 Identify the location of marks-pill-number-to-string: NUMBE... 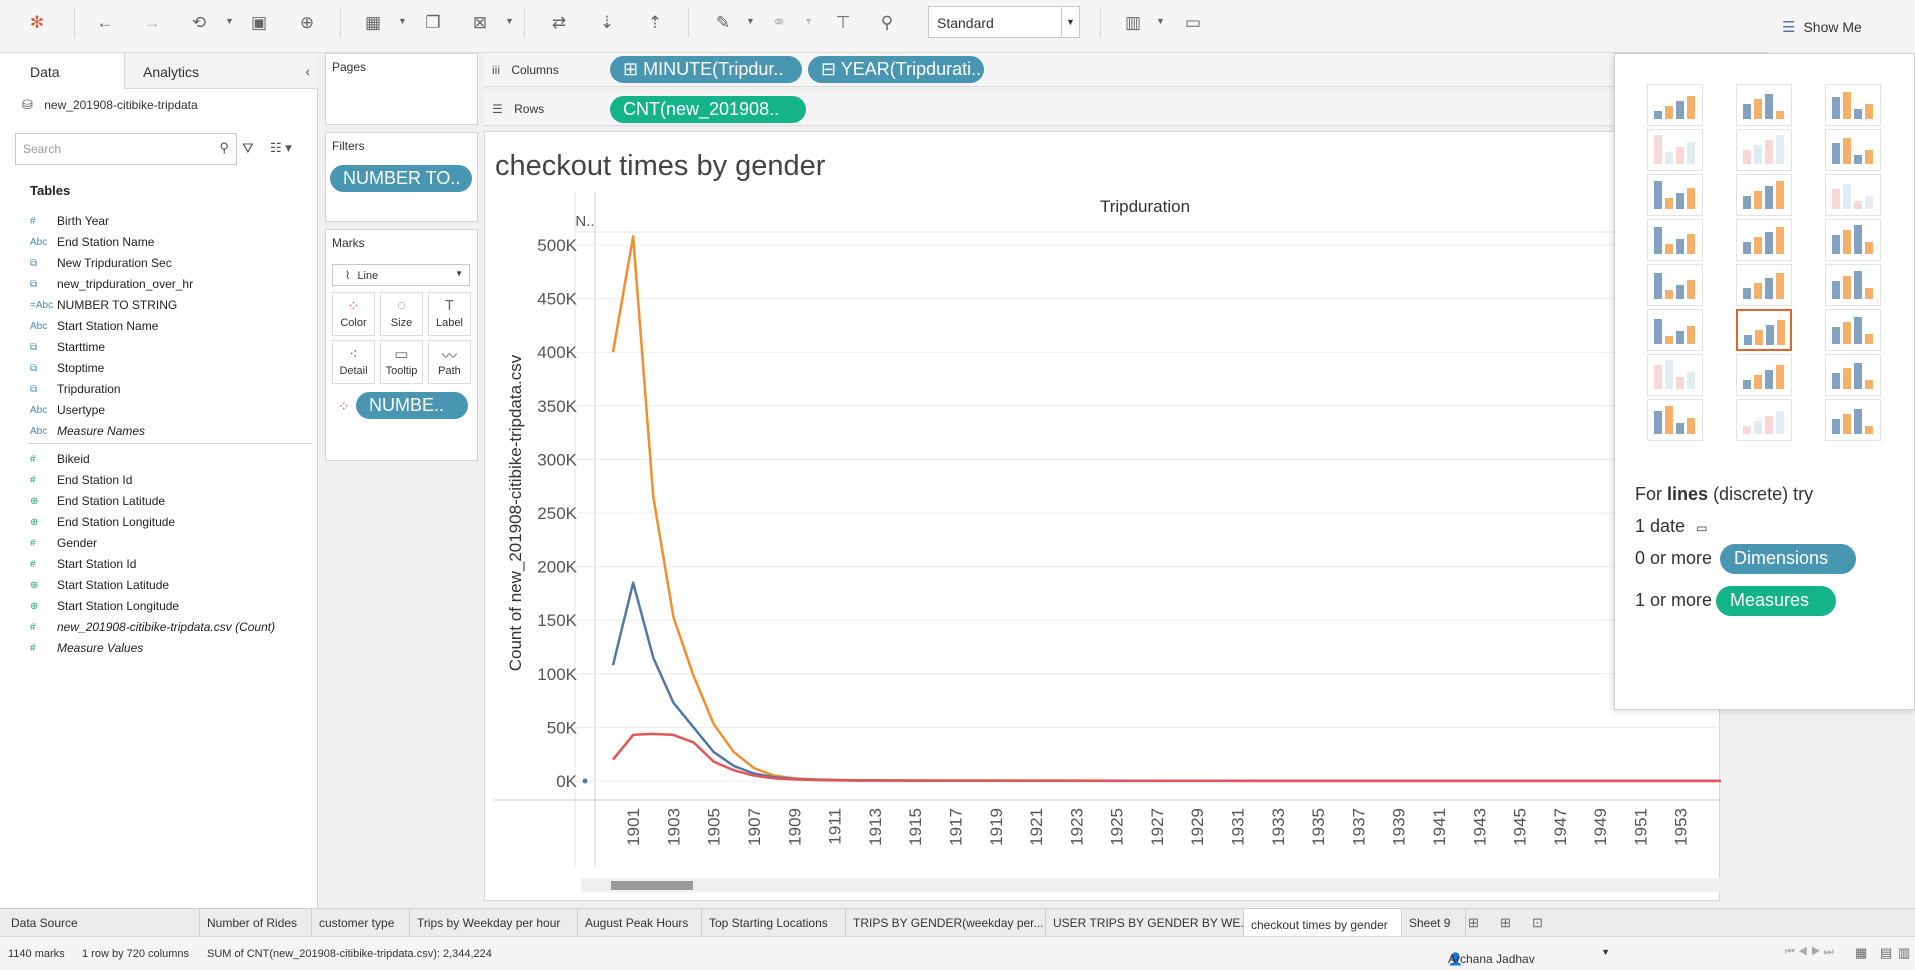
(412, 405).